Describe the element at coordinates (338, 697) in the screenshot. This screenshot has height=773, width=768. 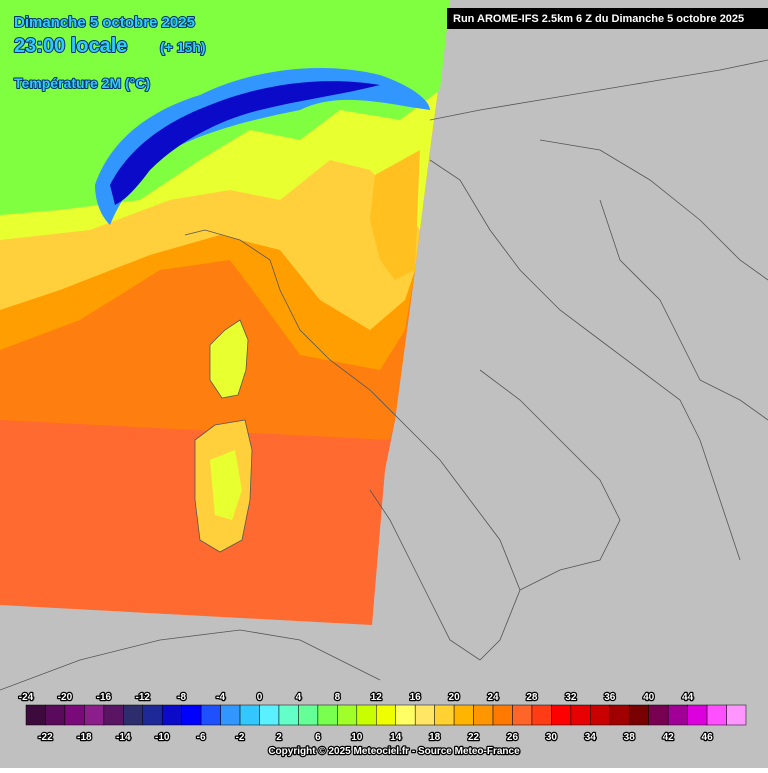
I see `legend-label: 8` at that location.